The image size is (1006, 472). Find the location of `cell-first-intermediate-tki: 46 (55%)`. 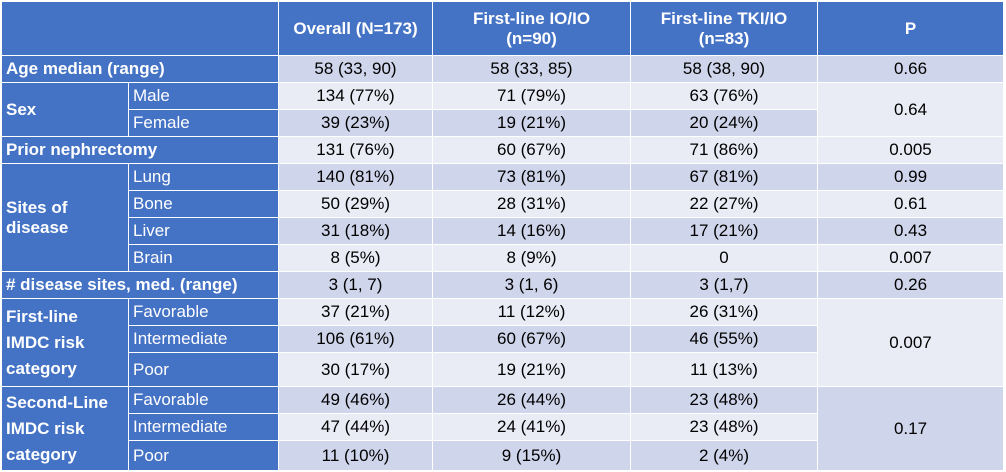

cell-first-intermediate-tki: 46 (55%) is located at coordinates (724, 339).